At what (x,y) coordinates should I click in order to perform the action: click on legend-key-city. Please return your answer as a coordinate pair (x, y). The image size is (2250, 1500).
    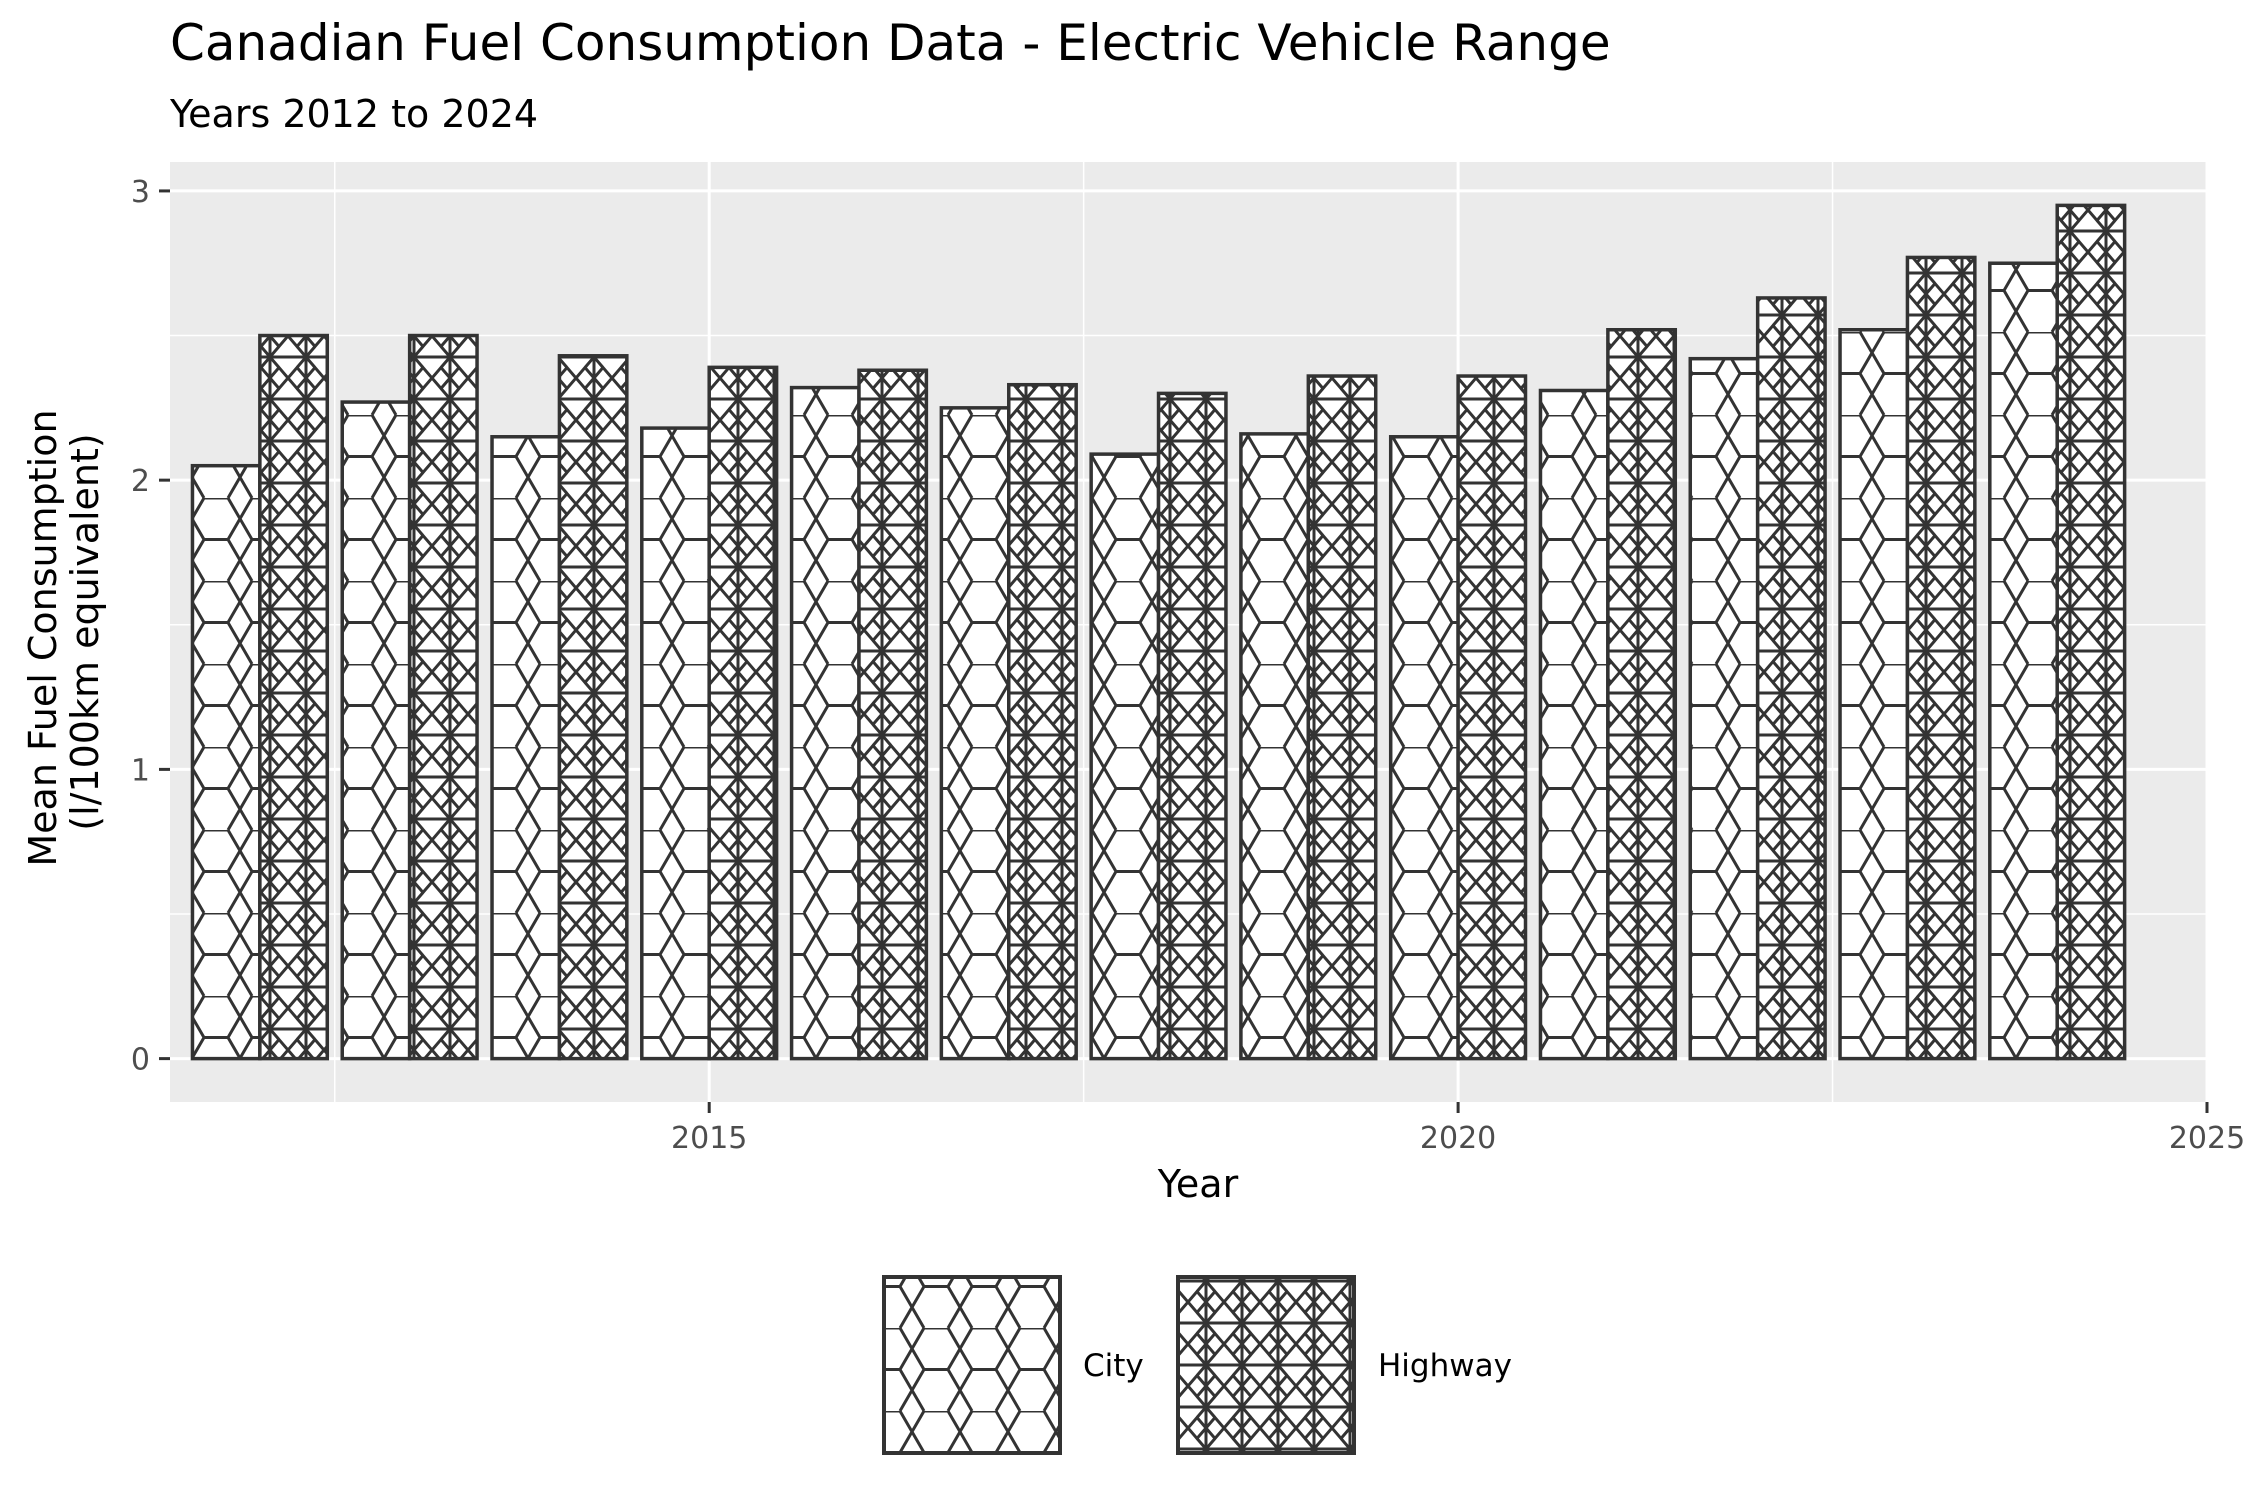
    Looking at the image, I should click on (972, 1365).